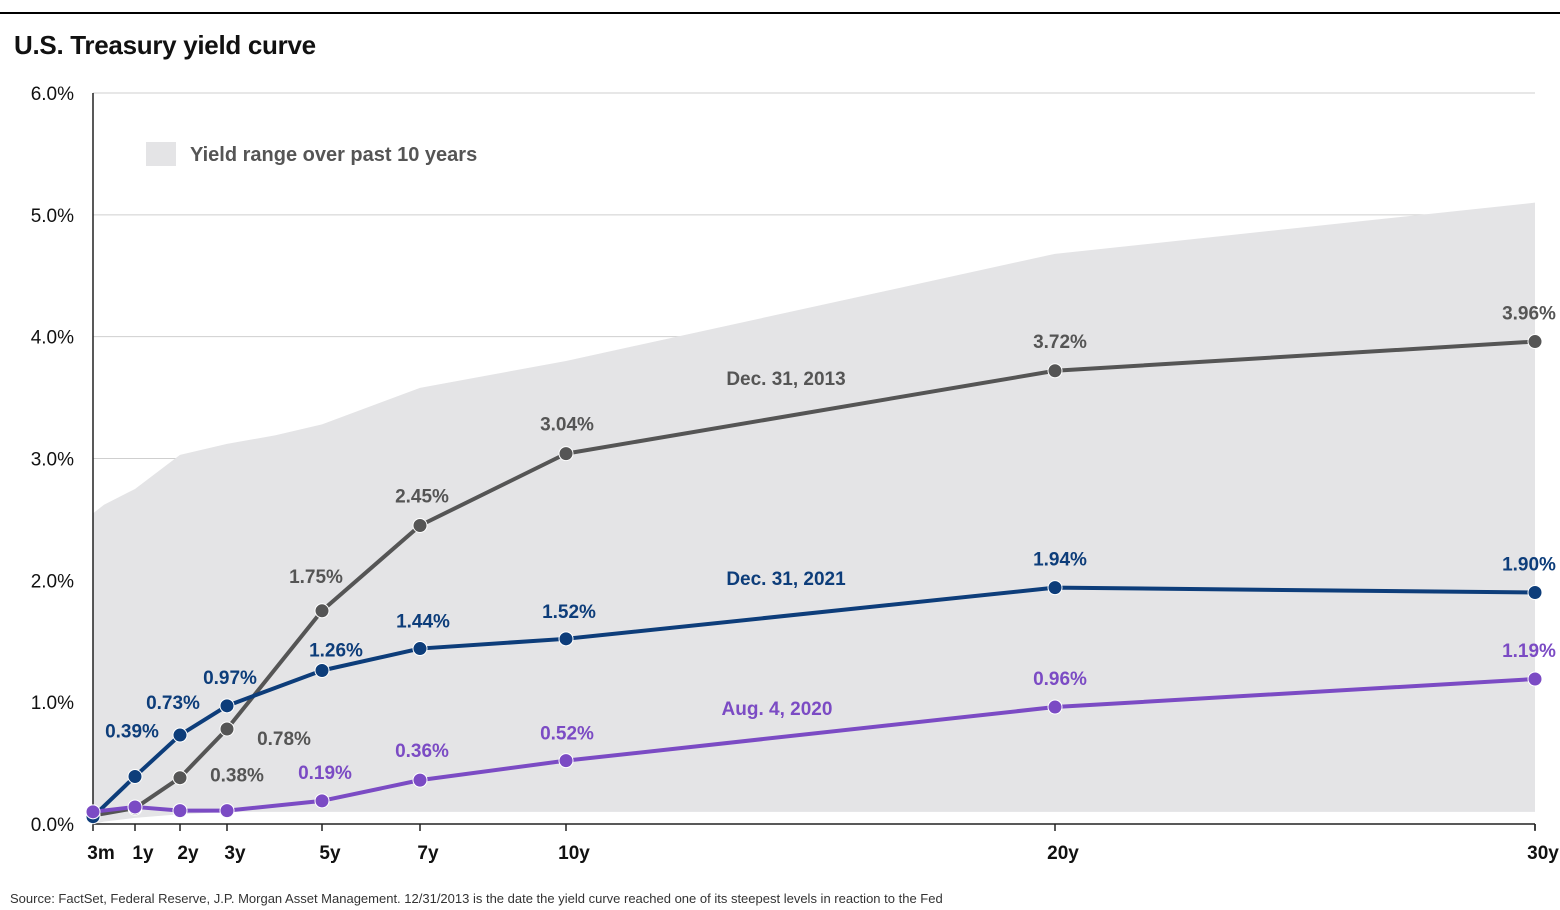 The width and height of the screenshot is (1560, 910). I want to click on chart-title: U.S. Treasury yield curve, so click(165, 45).